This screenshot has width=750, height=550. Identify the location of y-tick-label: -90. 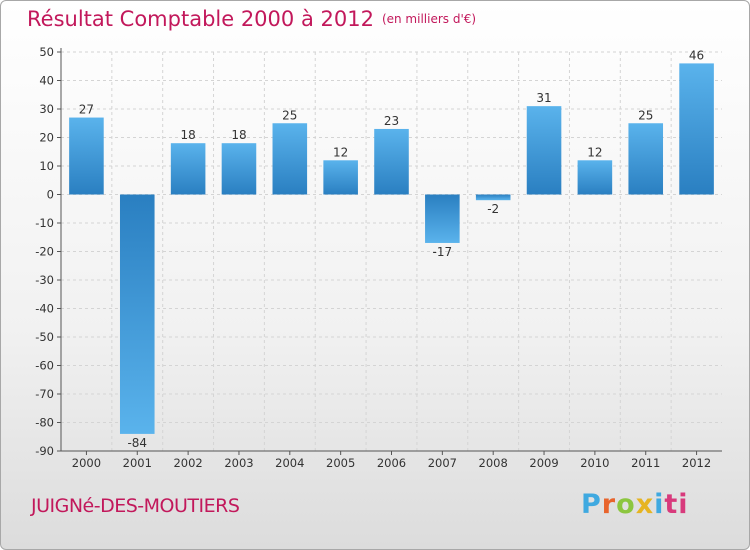
(44, 451).